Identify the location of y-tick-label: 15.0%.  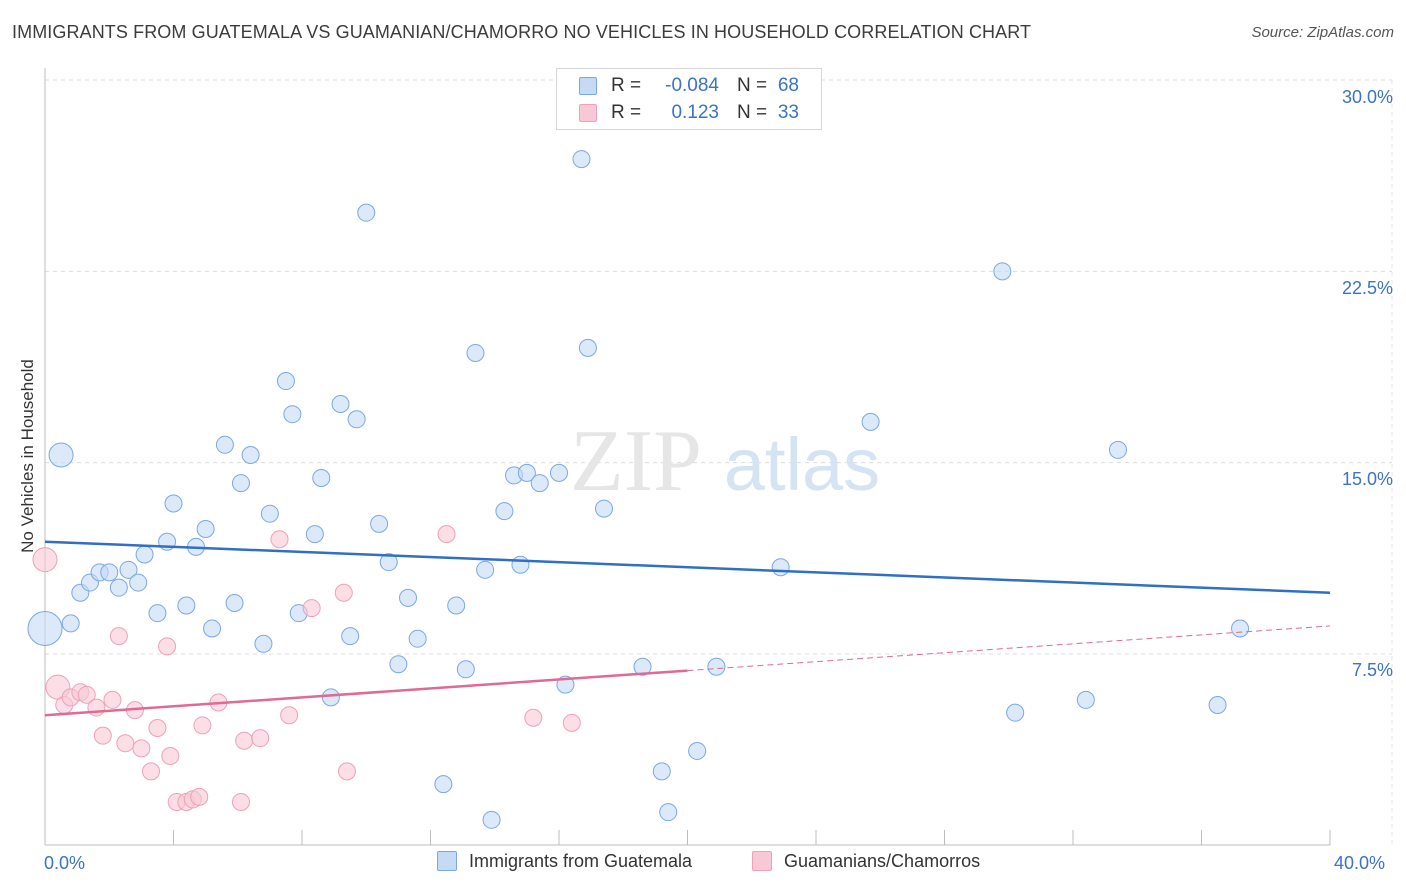
(1367, 479).